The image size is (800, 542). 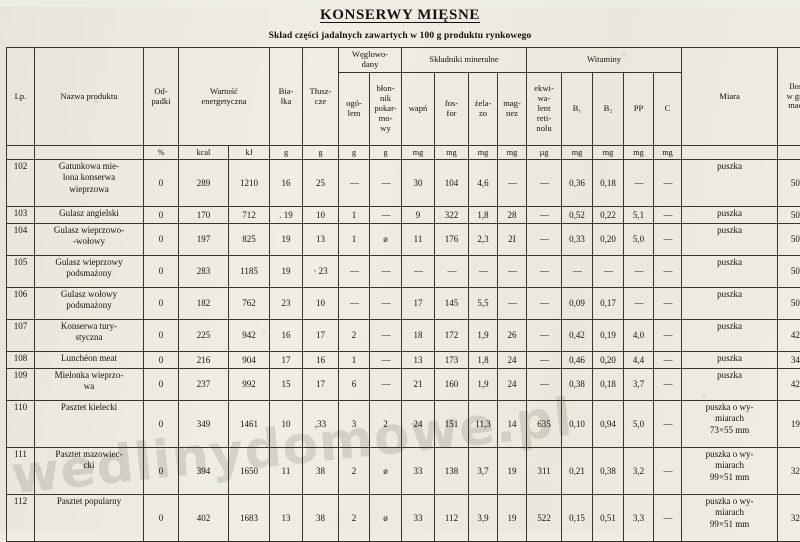 What do you see at coordinates (89, 518) in the screenshot?
I see `cell-name: Pasztet popularny` at bounding box center [89, 518].